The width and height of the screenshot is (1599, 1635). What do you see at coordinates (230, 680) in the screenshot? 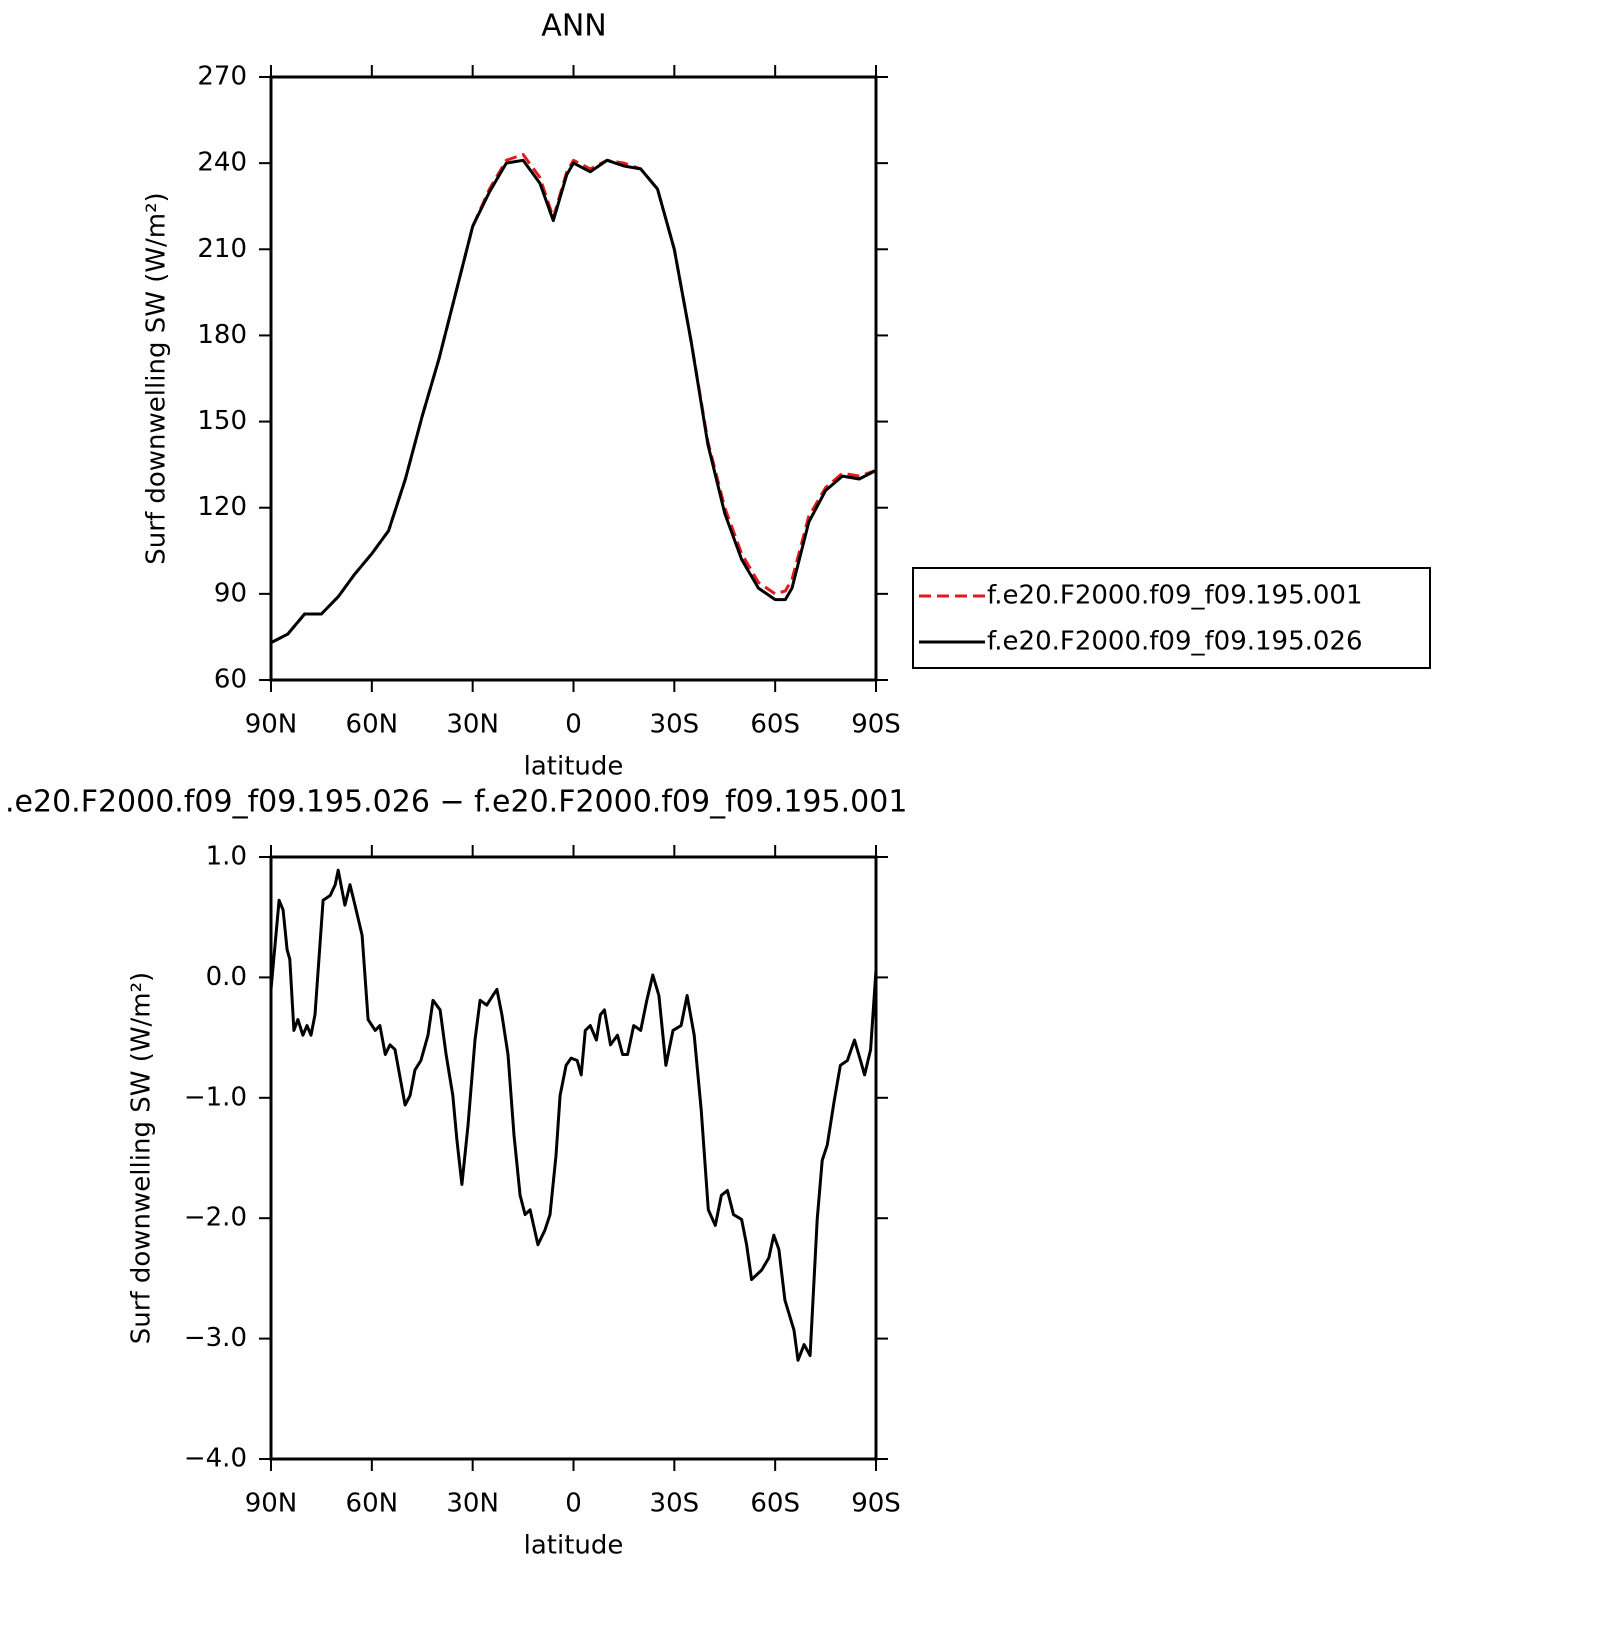
I see `y-tick-label: 60` at bounding box center [230, 680].